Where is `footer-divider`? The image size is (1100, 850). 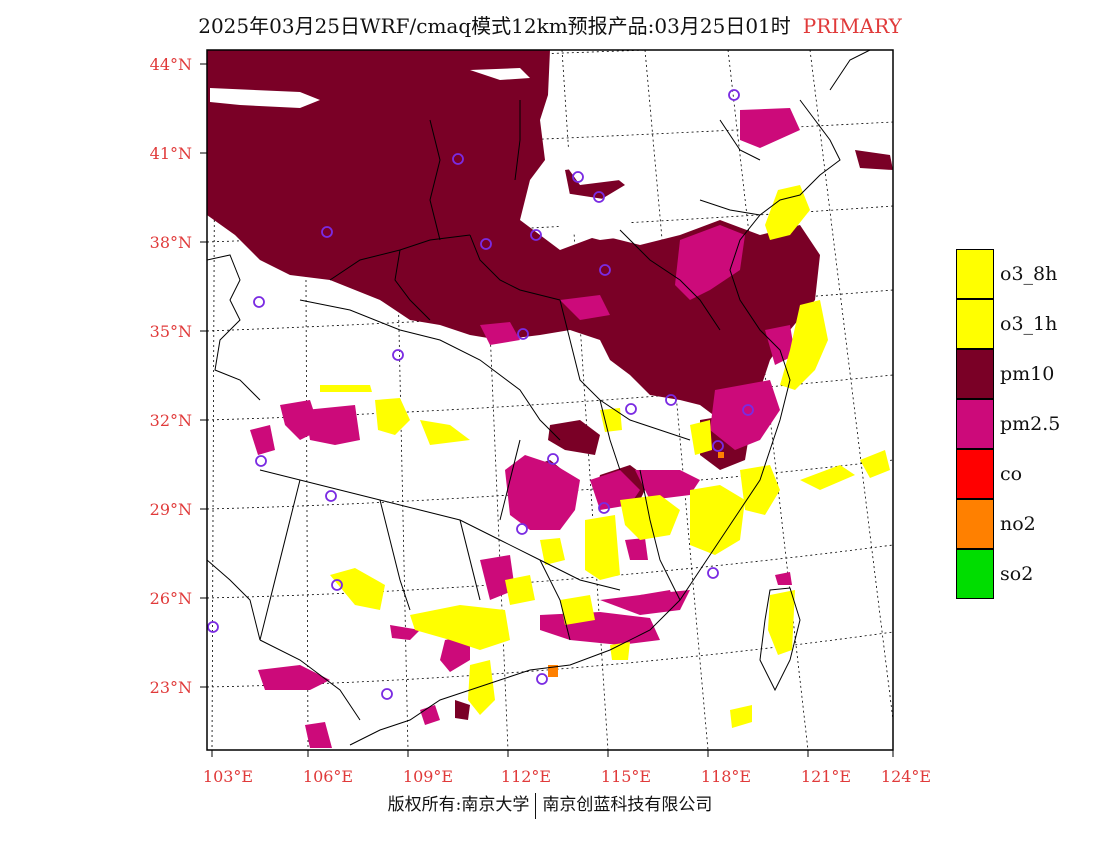 footer-divider is located at coordinates (536, 805).